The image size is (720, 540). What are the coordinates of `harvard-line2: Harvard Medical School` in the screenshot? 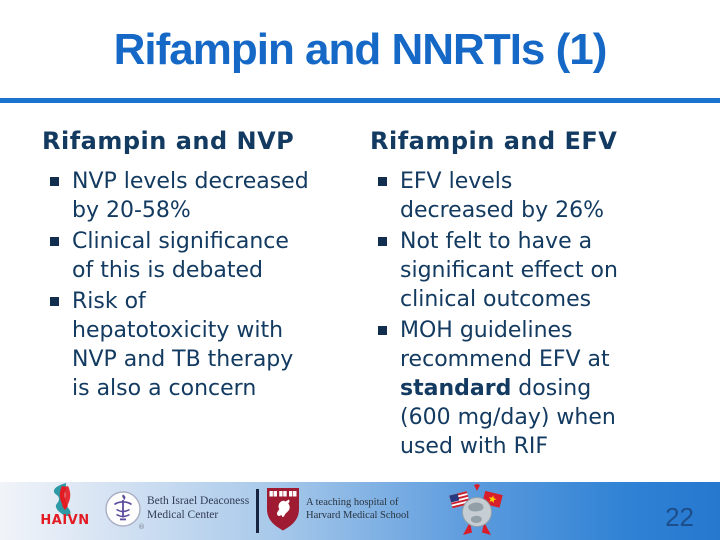 It's located at (358, 515).